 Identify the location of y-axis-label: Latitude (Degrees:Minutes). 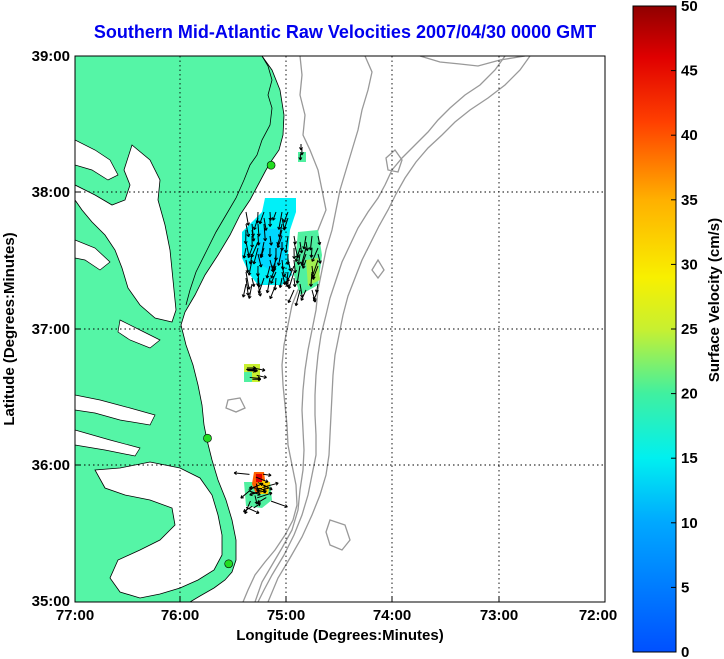
(9, 328).